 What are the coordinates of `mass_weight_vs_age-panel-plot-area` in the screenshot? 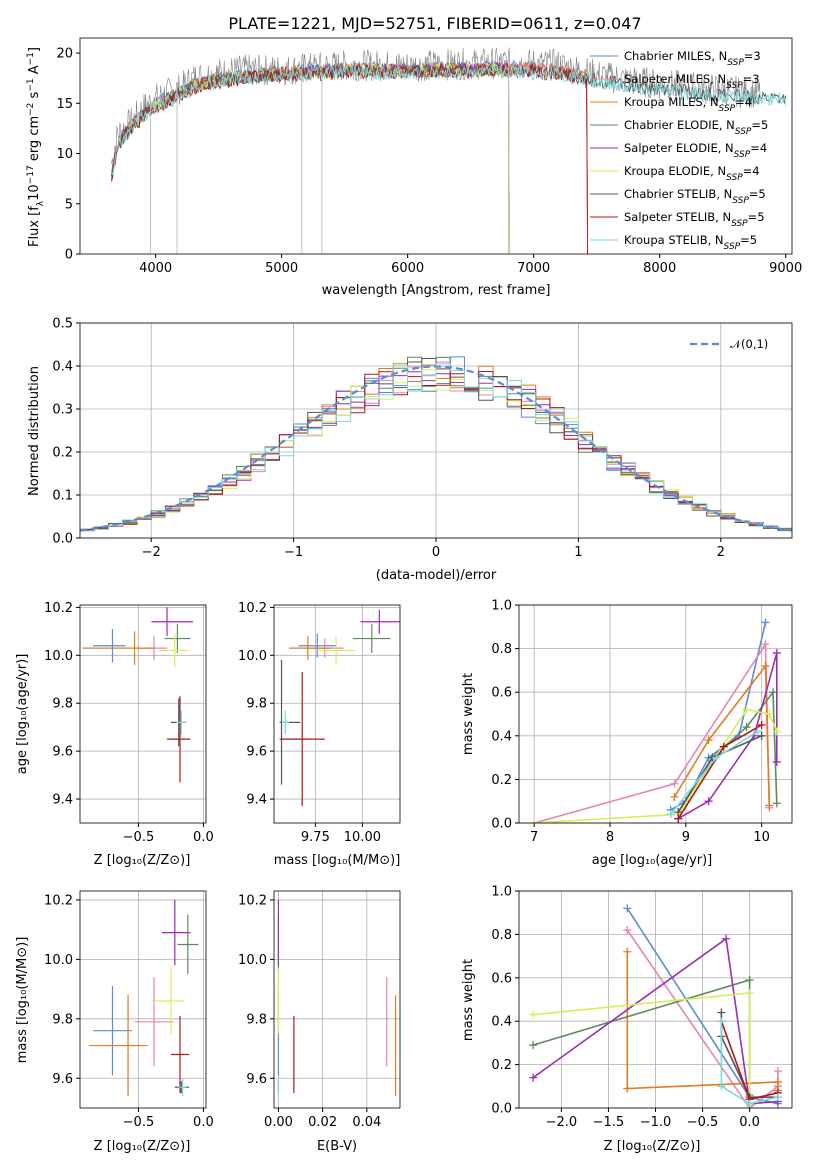 It's located at (655, 720).